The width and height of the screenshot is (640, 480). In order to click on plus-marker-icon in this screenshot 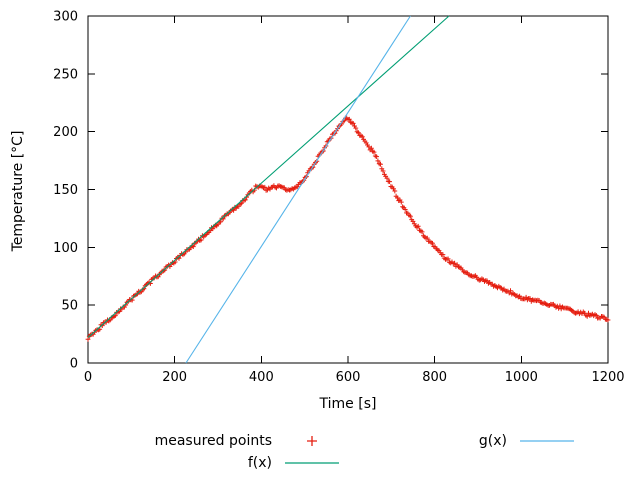, I will do `click(312, 441)`.